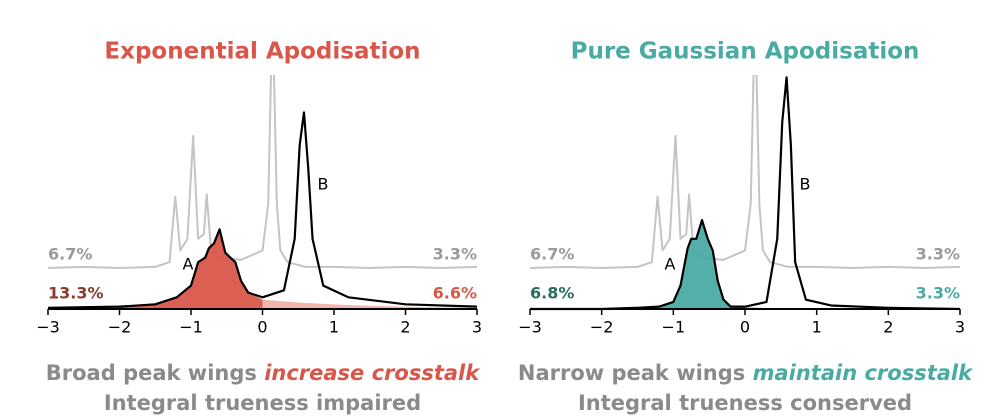 The width and height of the screenshot is (1000, 418). I want to click on caption-line2: Integral trueness impaired, so click(262, 403).